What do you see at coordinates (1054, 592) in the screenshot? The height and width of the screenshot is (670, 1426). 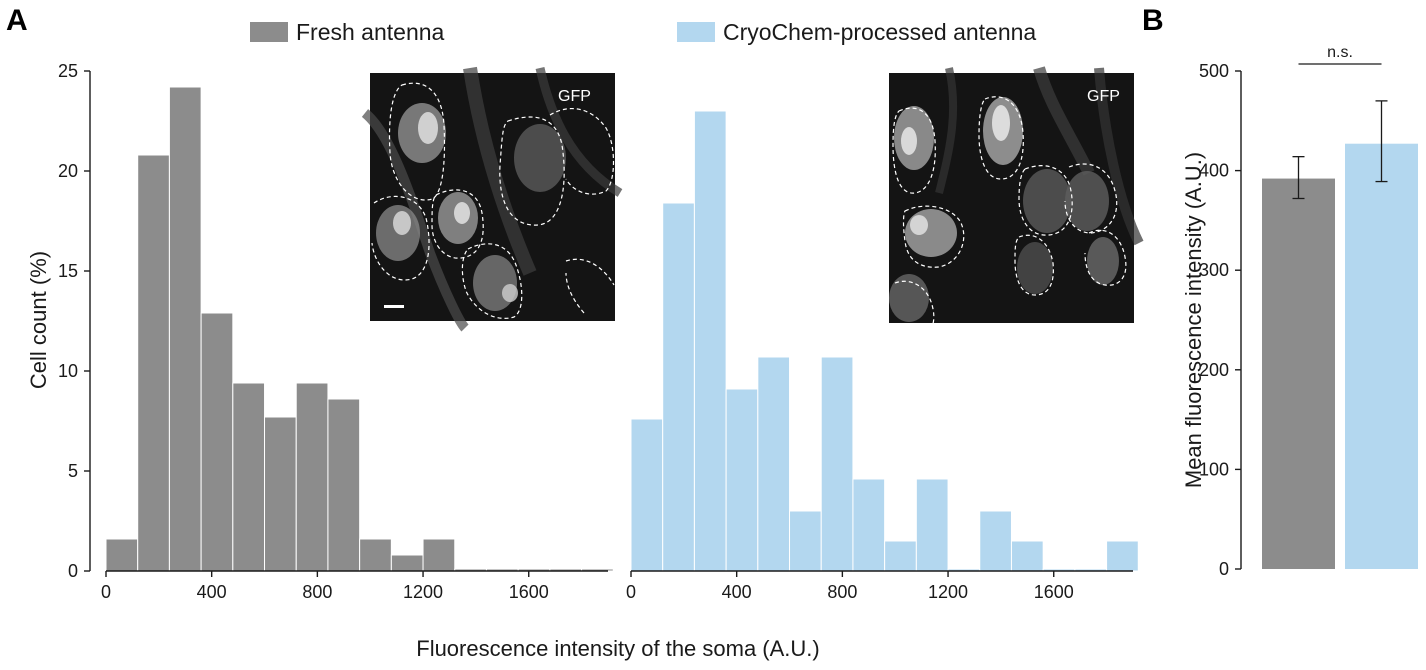 I see `x-tick-label-cryo-1600: 1600` at bounding box center [1054, 592].